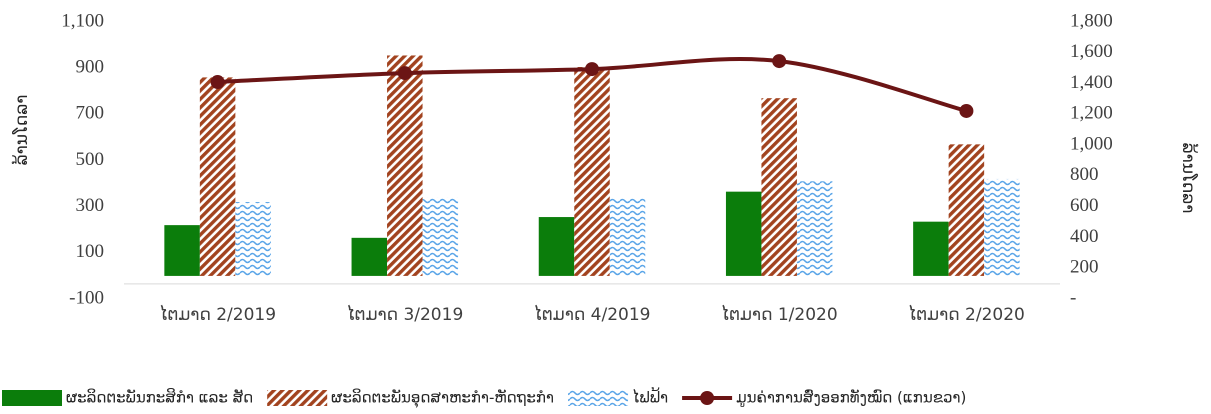 Image resolution: width=1211 pixels, height=414 pixels. What do you see at coordinates (21, 130) in the screenshot?
I see `y-axis-label: ລ້ານໂດລາ` at bounding box center [21, 130].